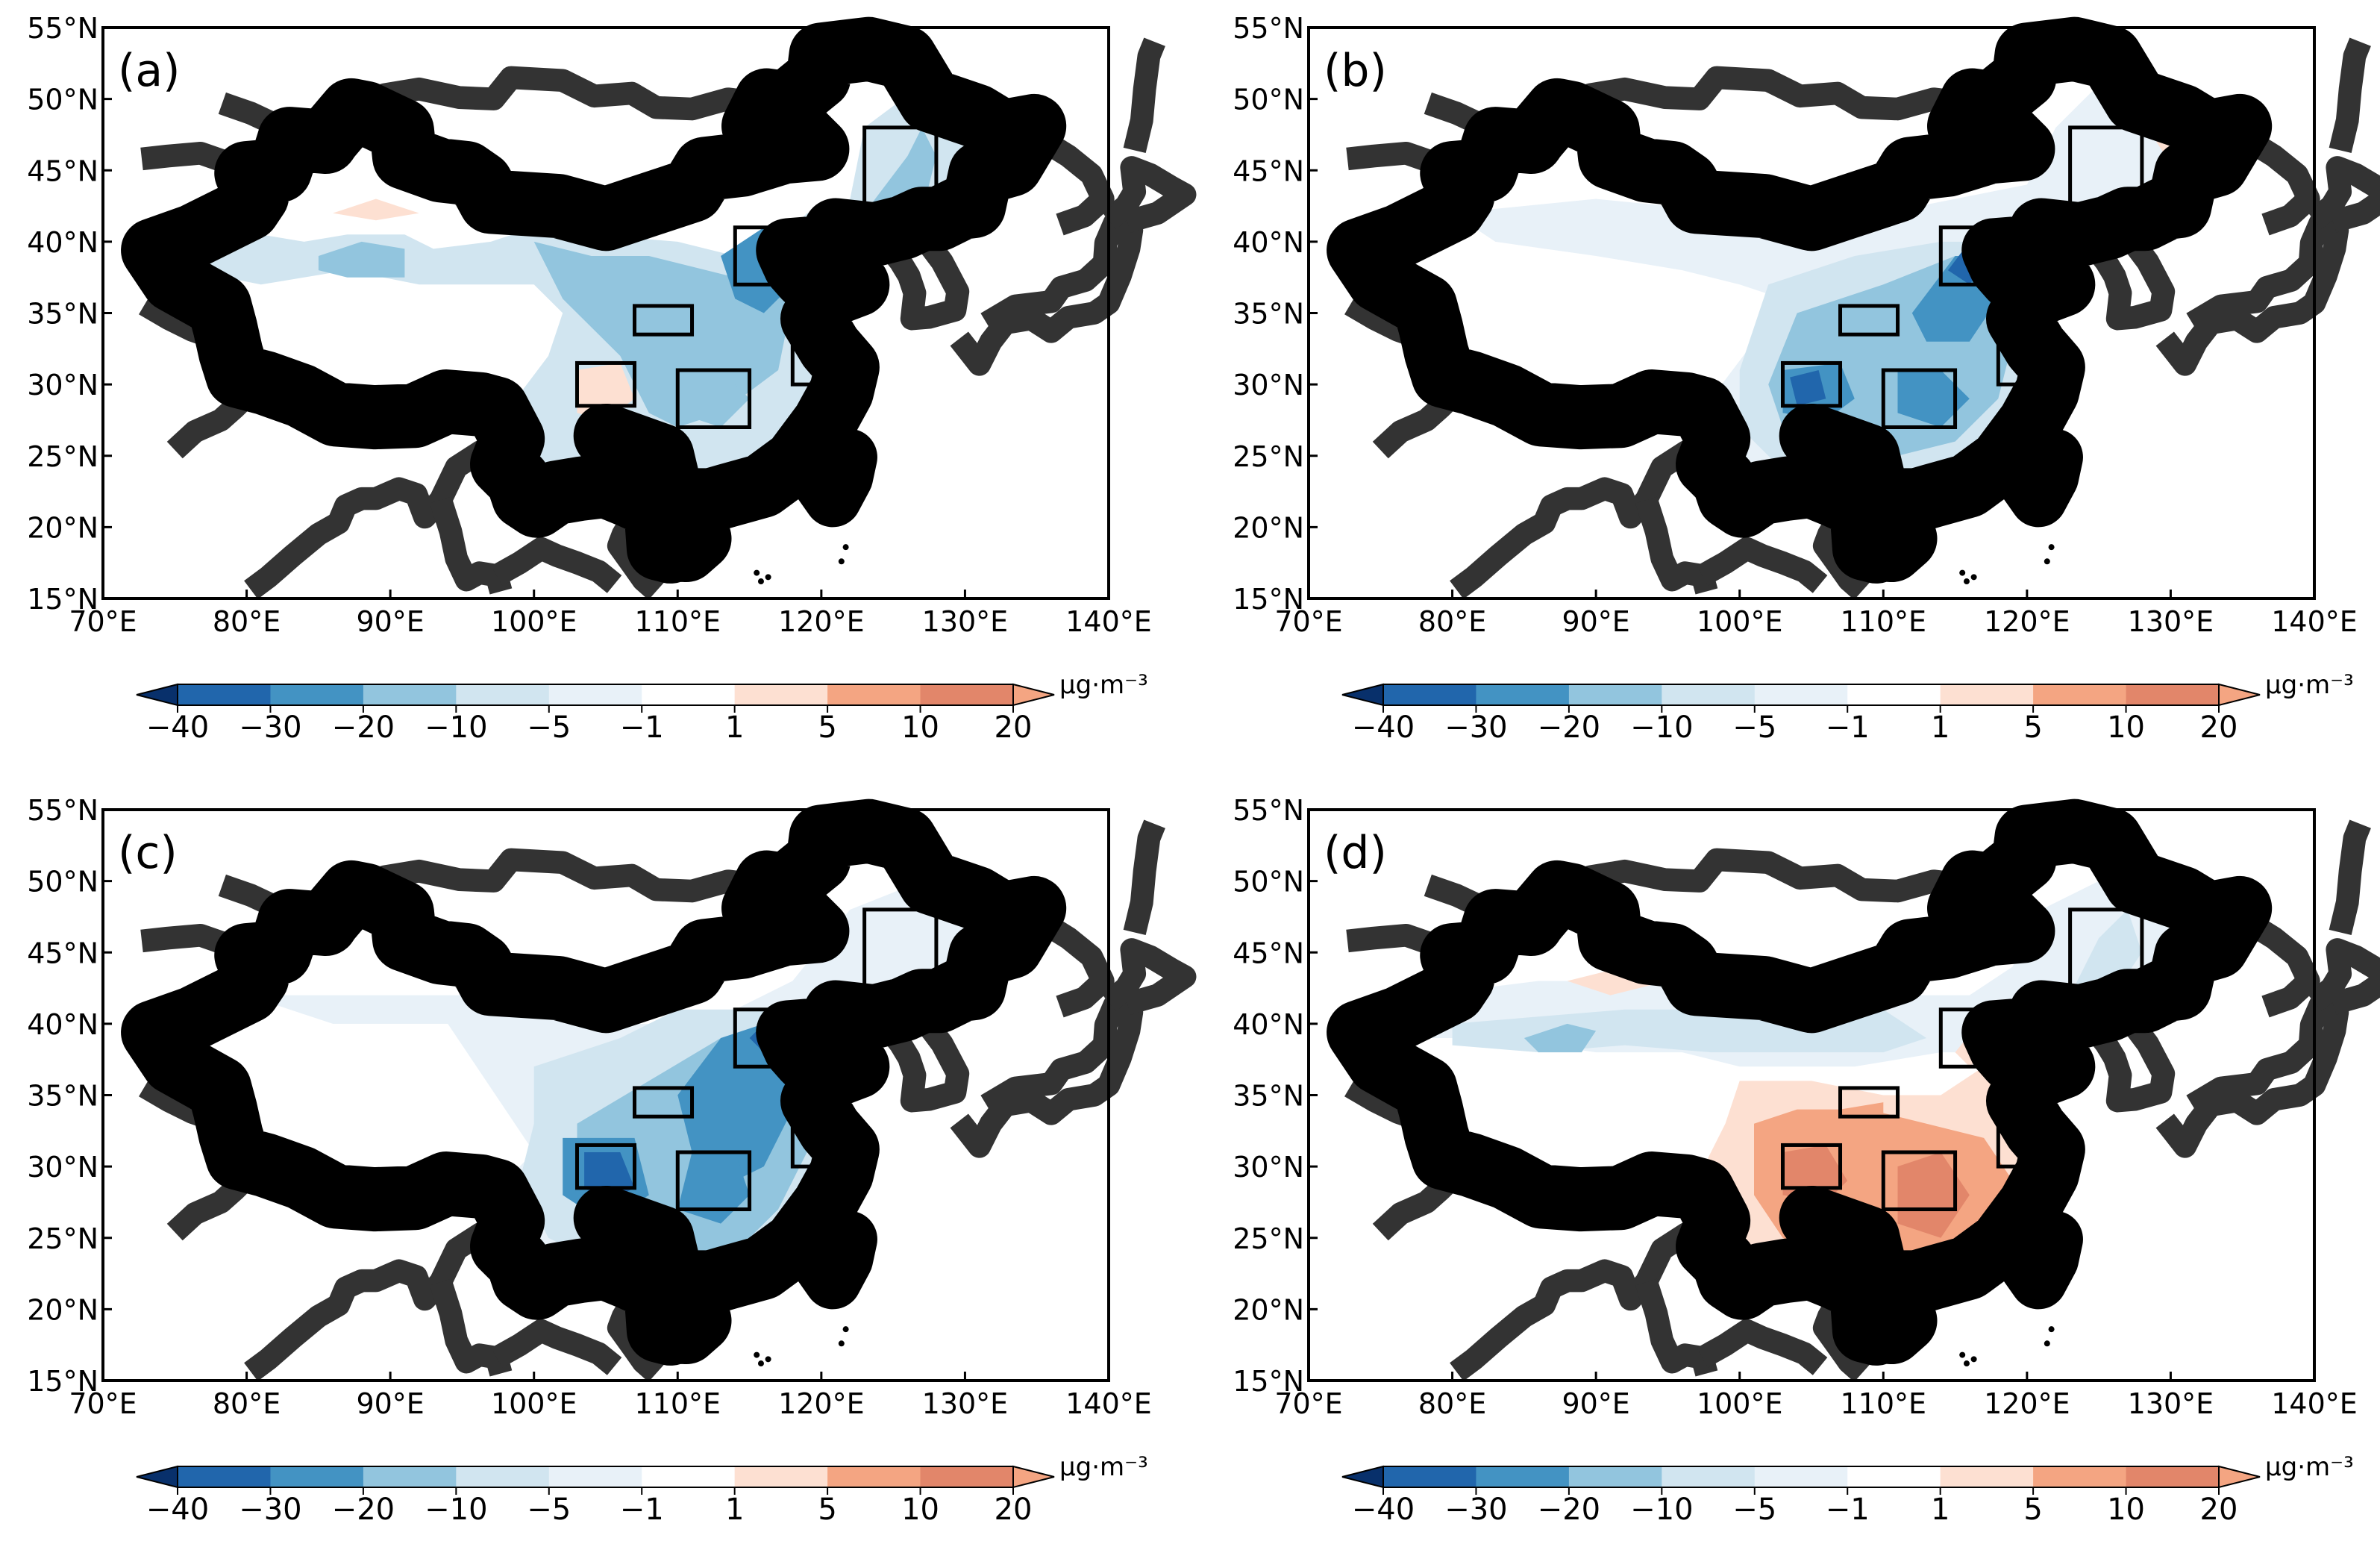 The height and width of the screenshot is (1547, 2380). I want to click on hainan-outline, so click(674, 1320).